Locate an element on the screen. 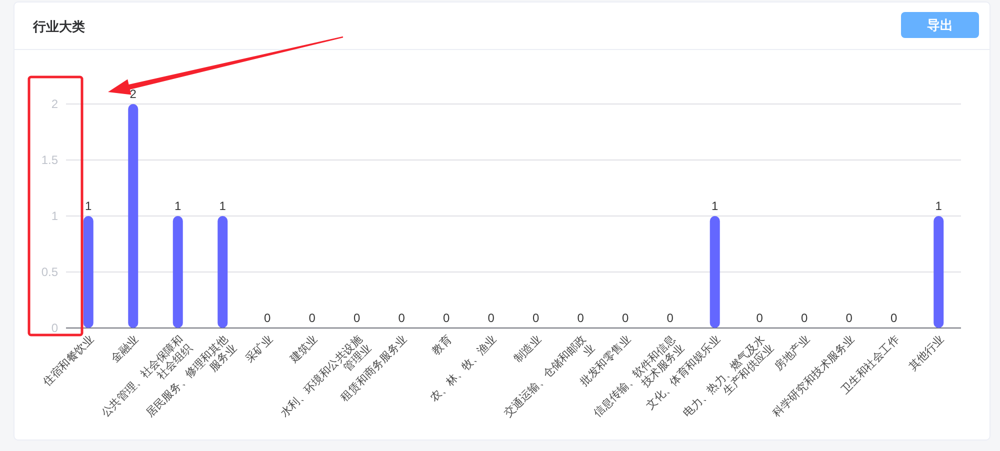 The height and width of the screenshot is (451, 1000). xtick: 采矿业 is located at coordinates (260, 349).